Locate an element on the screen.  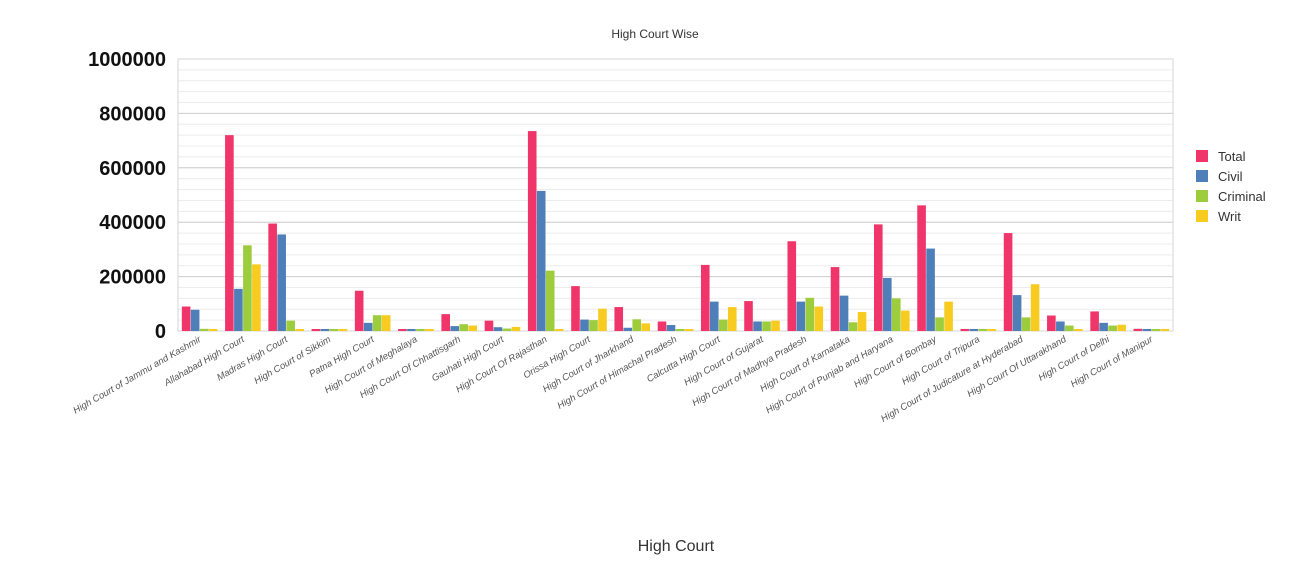
legend: Total Civil Criminal Writ is located at coordinates (1231, 186).